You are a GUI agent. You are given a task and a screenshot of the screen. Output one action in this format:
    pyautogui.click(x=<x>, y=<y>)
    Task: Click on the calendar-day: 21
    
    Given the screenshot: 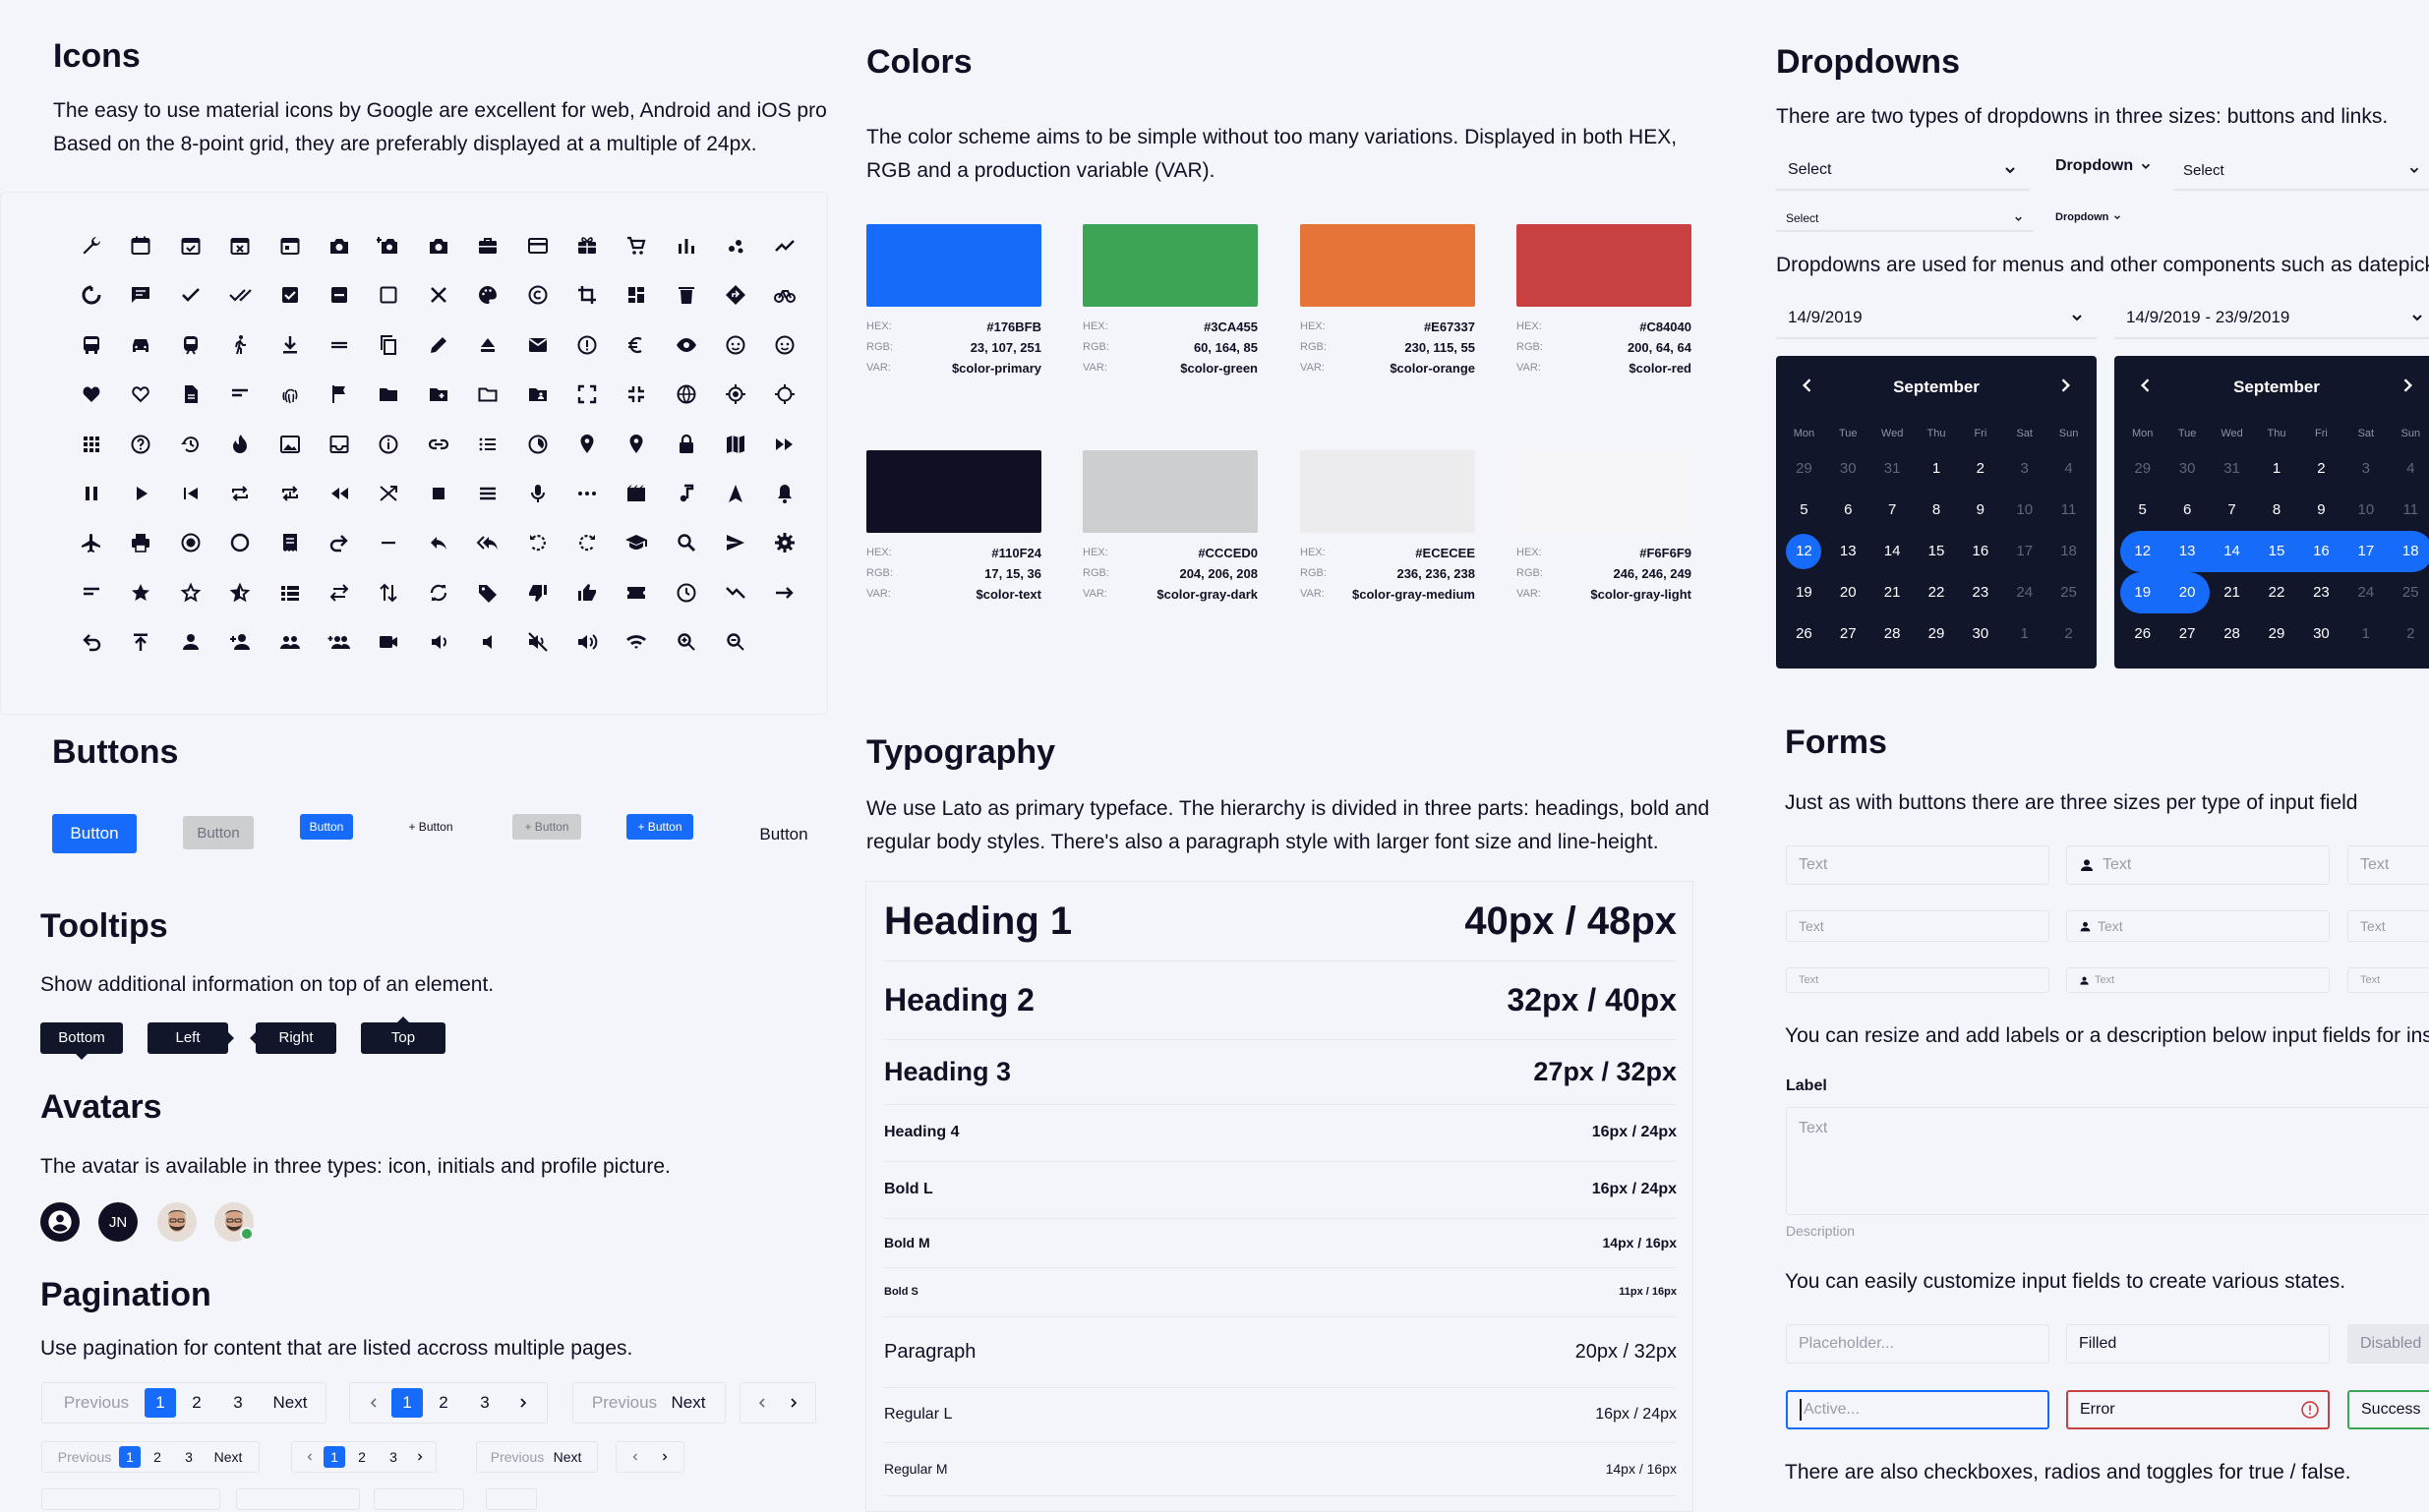 What is the action you would take?
    pyautogui.click(x=1892, y=592)
    